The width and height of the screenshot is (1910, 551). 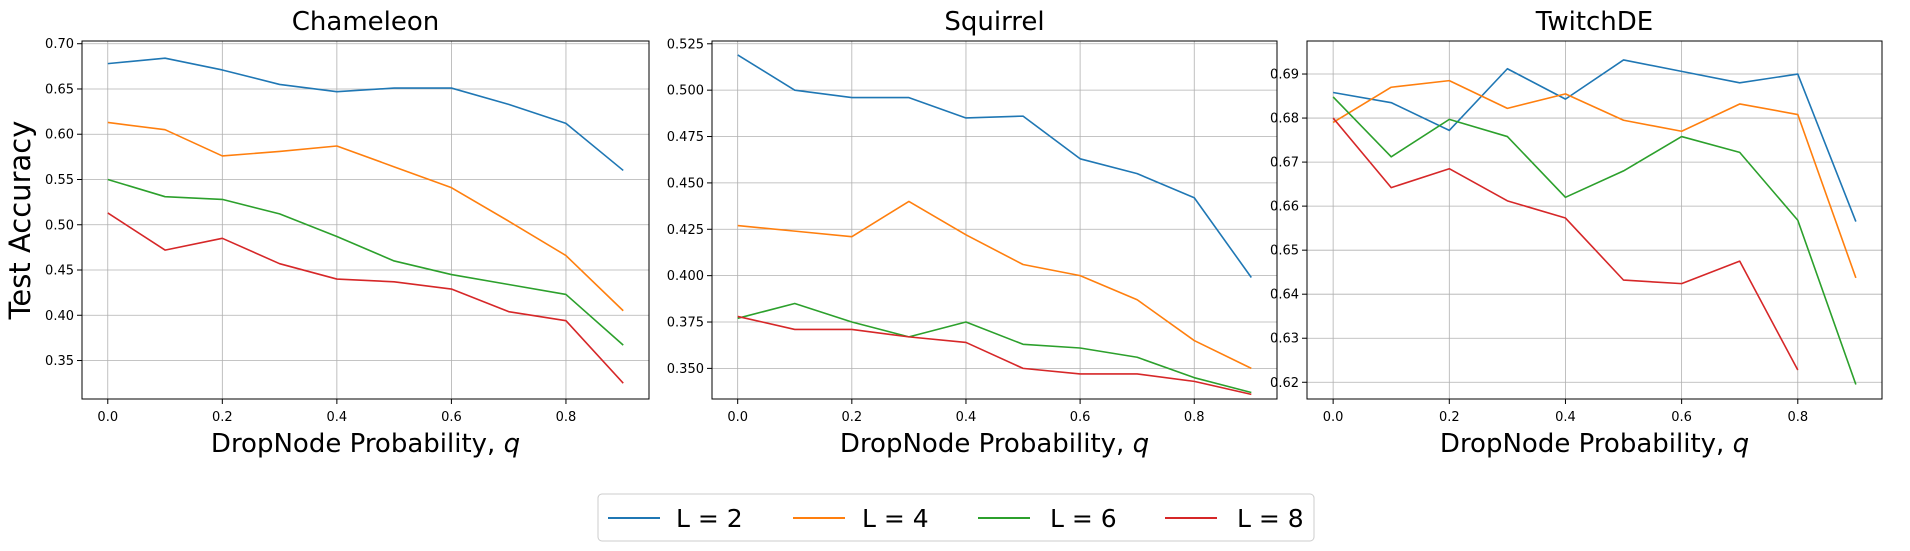 What do you see at coordinates (20, 221) in the screenshot?
I see `y-axis-label: Test Accuracy` at bounding box center [20, 221].